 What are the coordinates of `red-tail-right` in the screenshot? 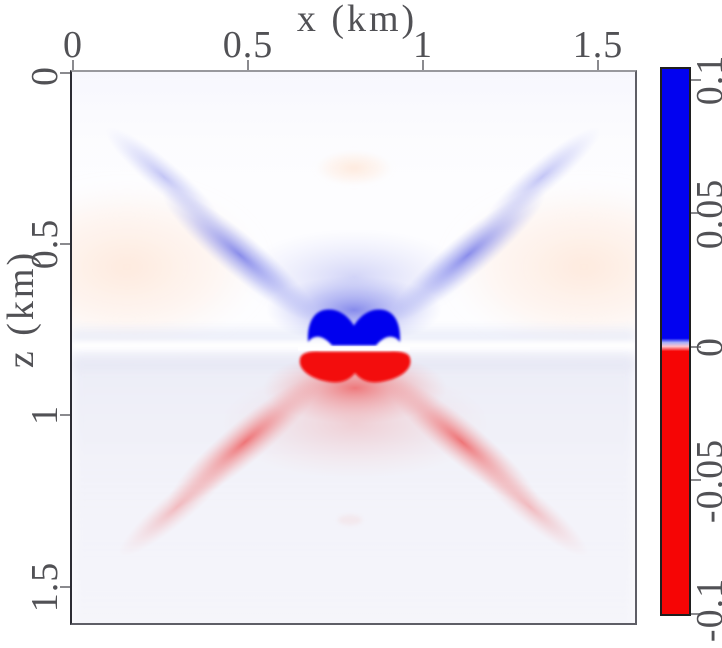 It's located at (530, 507).